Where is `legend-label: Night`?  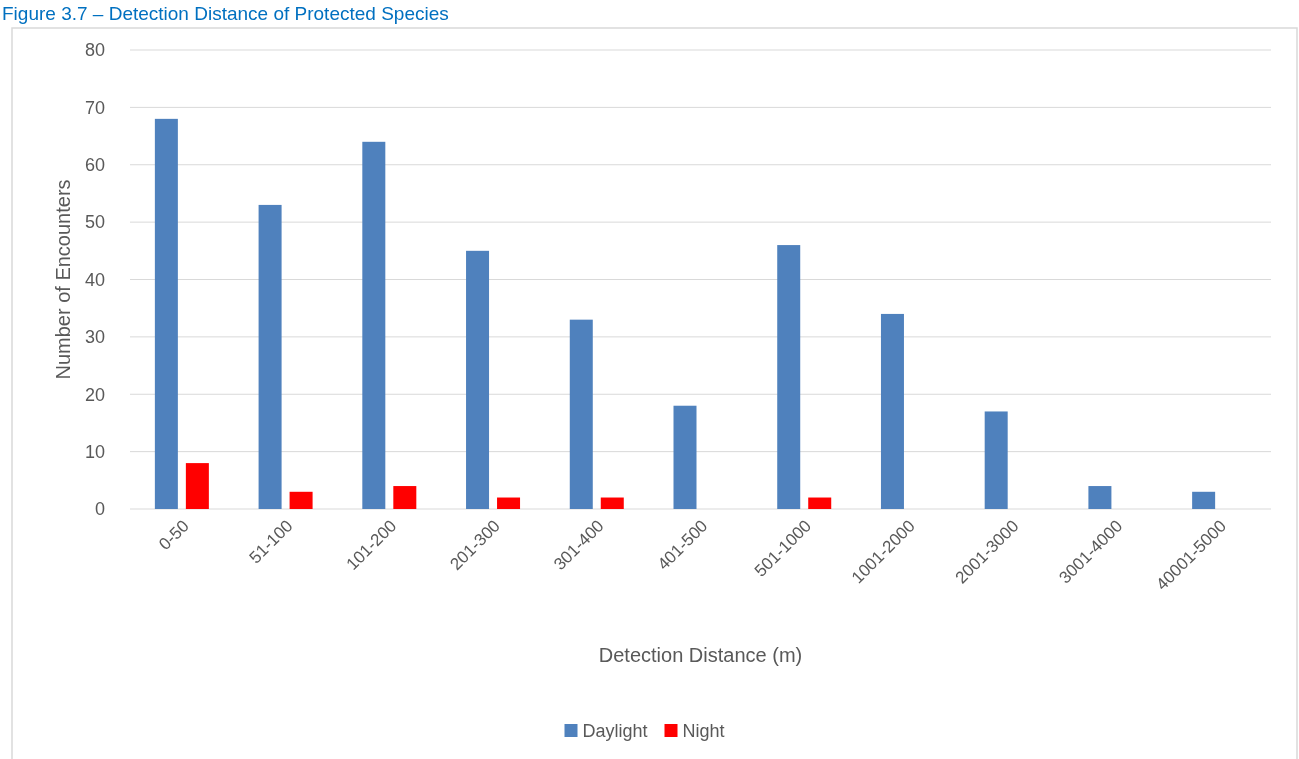
legend-label: Night is located at coordinates (703, 731).